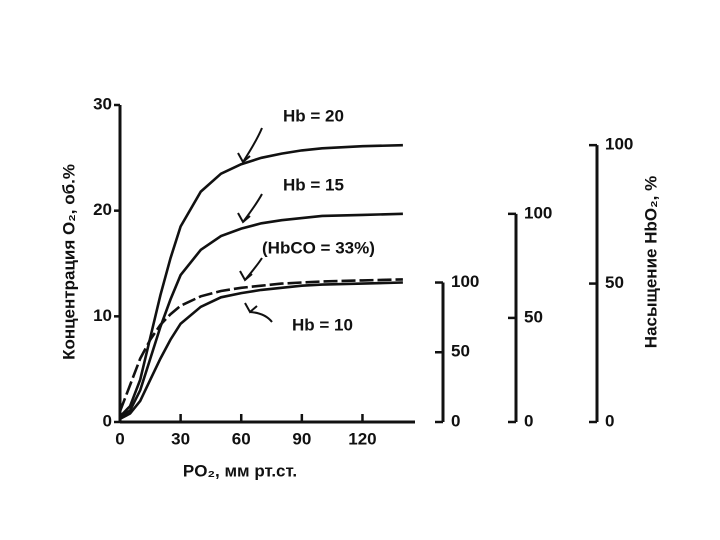  Describe the element at coordinates (102, 209) in the screenshot. I see `y-tick-label: 20` at that location.